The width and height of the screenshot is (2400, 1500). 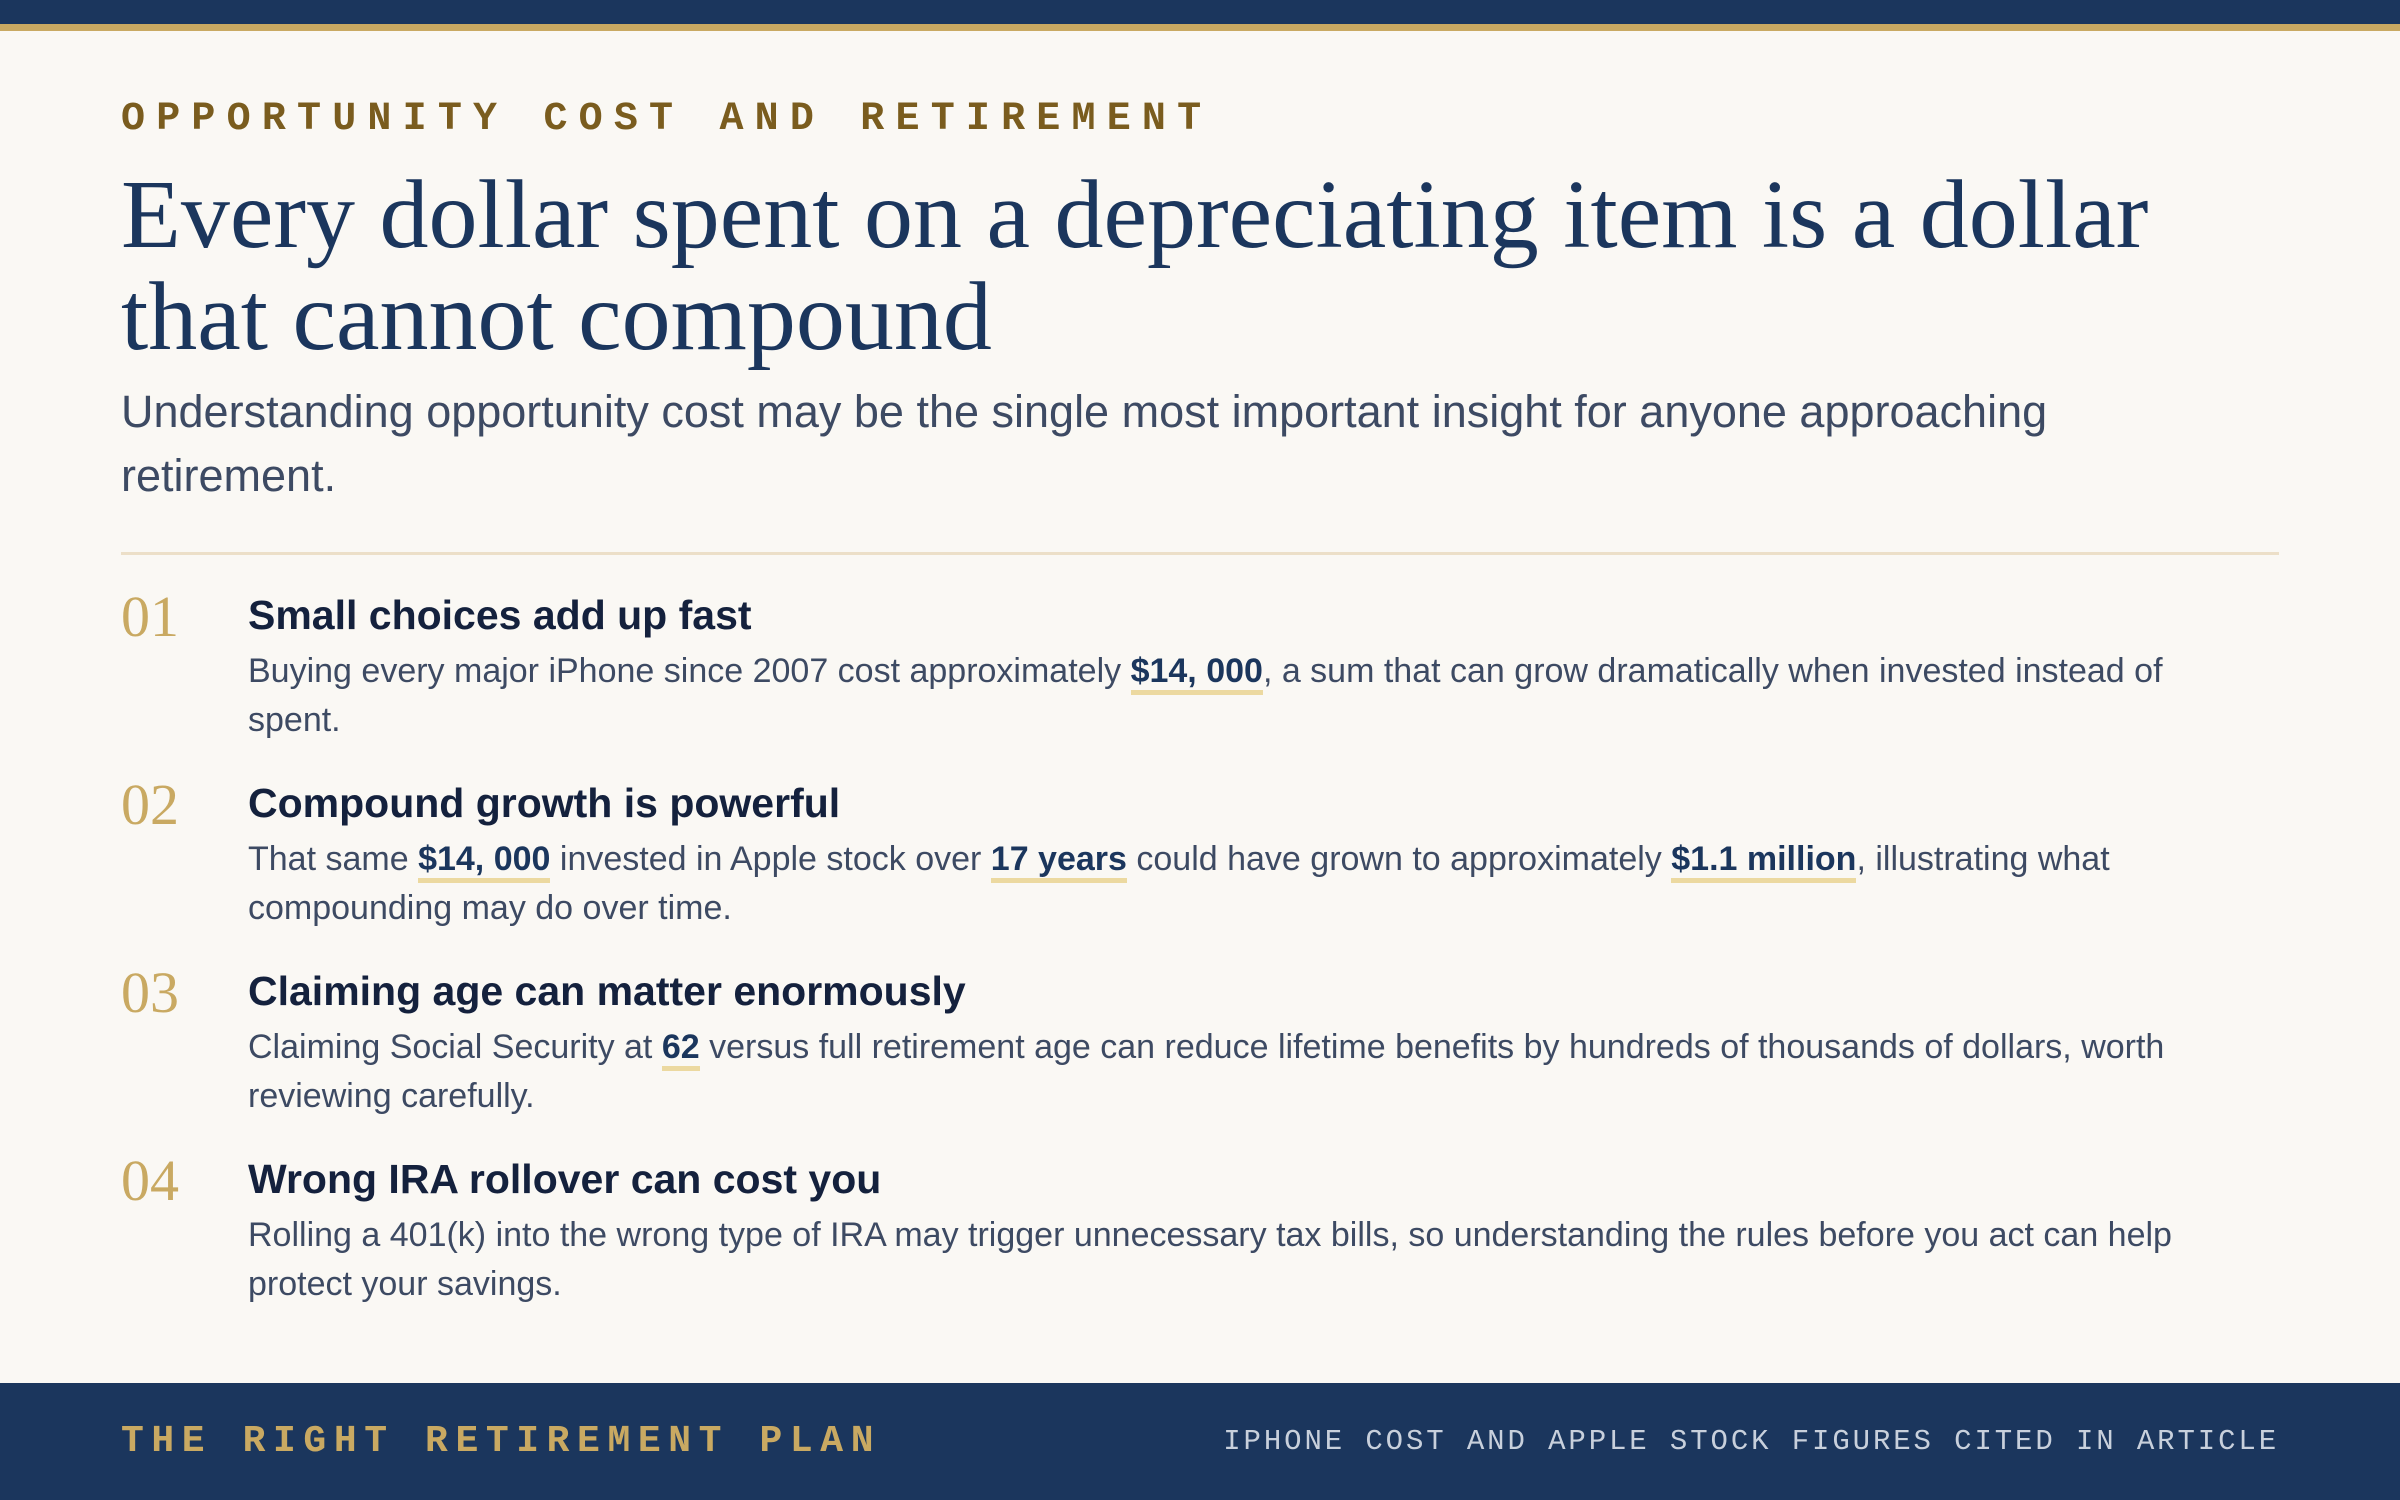 What do you see at coordinates (565, 1179) in the screenshot?
I see `item-heading: Wrong IRA rollover can cost you` at bounding box center [565, 1179].